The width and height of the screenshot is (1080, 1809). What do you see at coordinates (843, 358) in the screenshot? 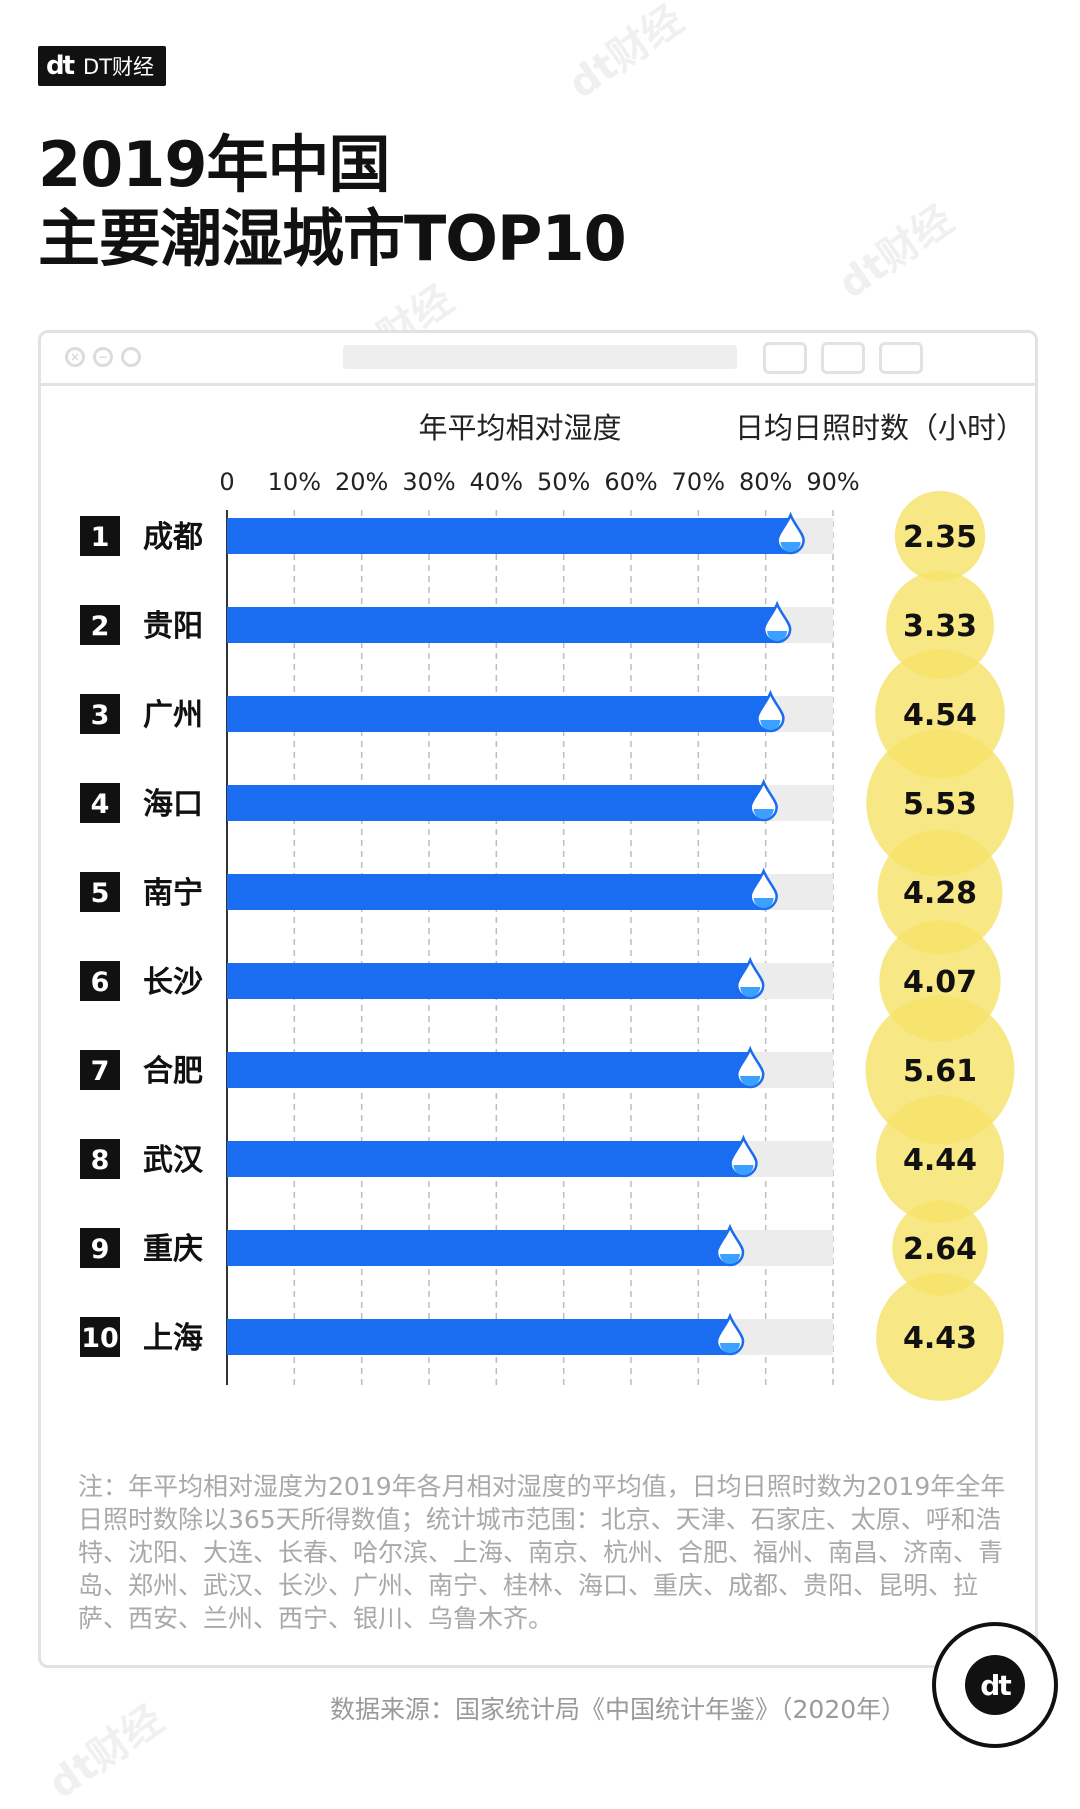
I see `home-icon` at bounding box center [843, 358].